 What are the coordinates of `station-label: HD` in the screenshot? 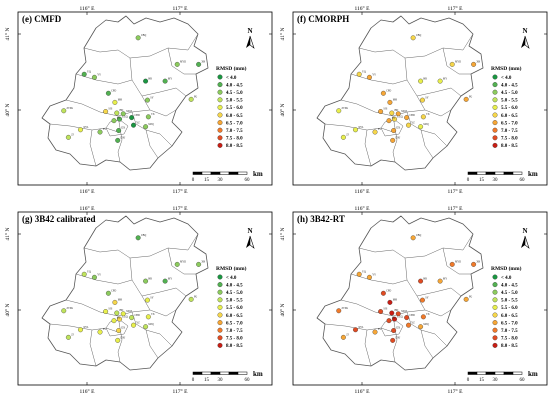 It's located at (122, 310).